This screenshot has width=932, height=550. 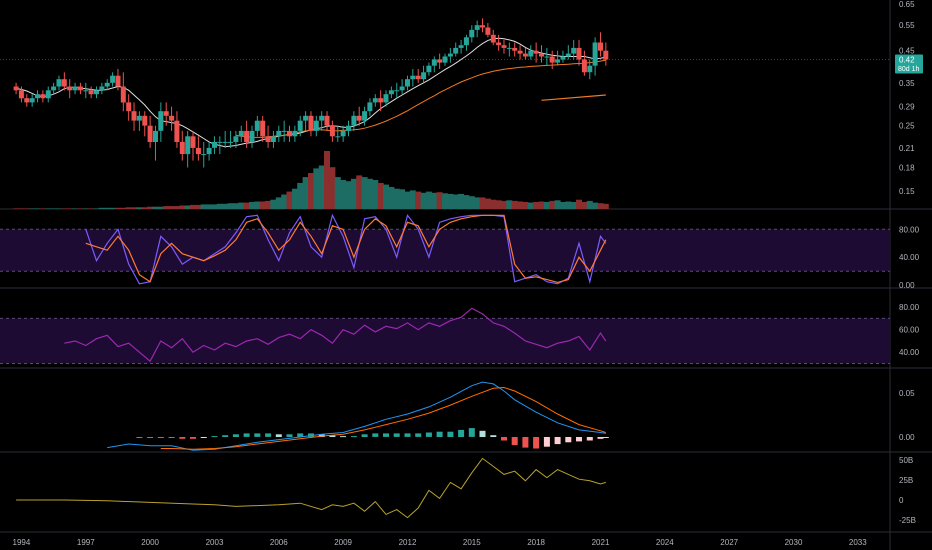 What do you see at coordinates (445, 249) in the screenshot?
I see `stochastic-panel` at bounding box center [445, 249].